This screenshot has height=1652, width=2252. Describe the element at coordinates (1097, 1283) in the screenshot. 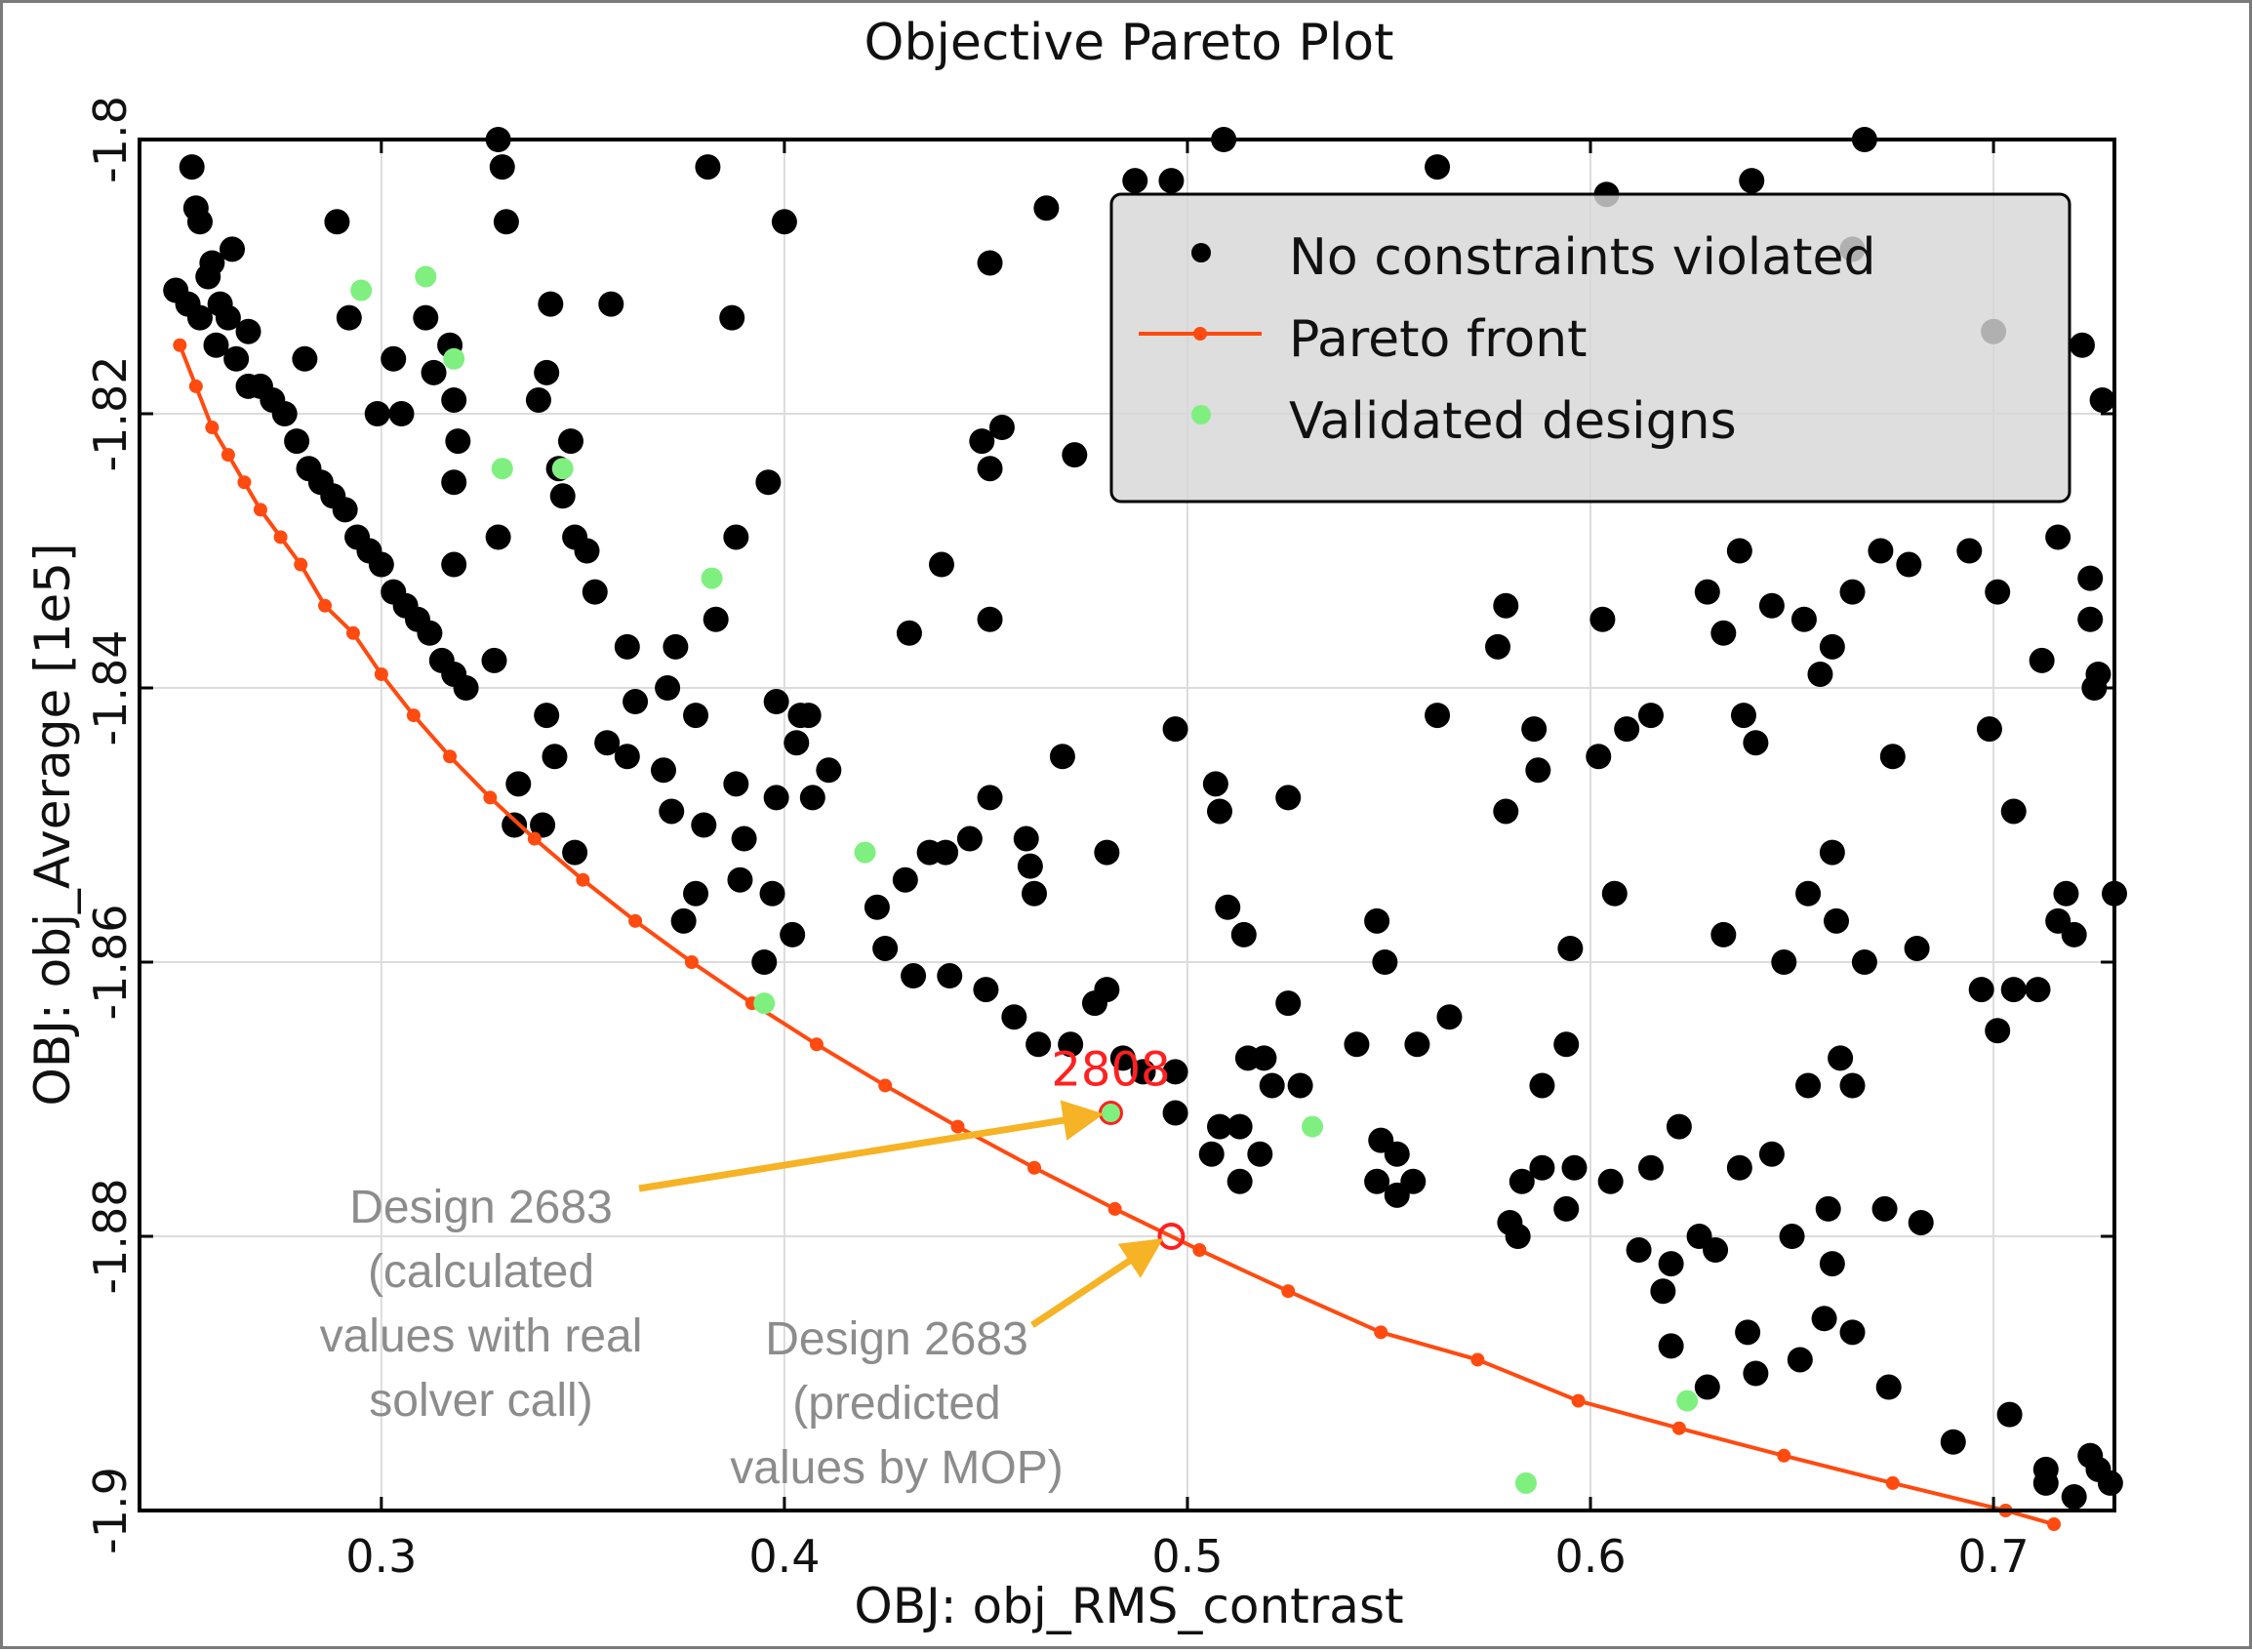

I see `annotation-arrow` at that location.